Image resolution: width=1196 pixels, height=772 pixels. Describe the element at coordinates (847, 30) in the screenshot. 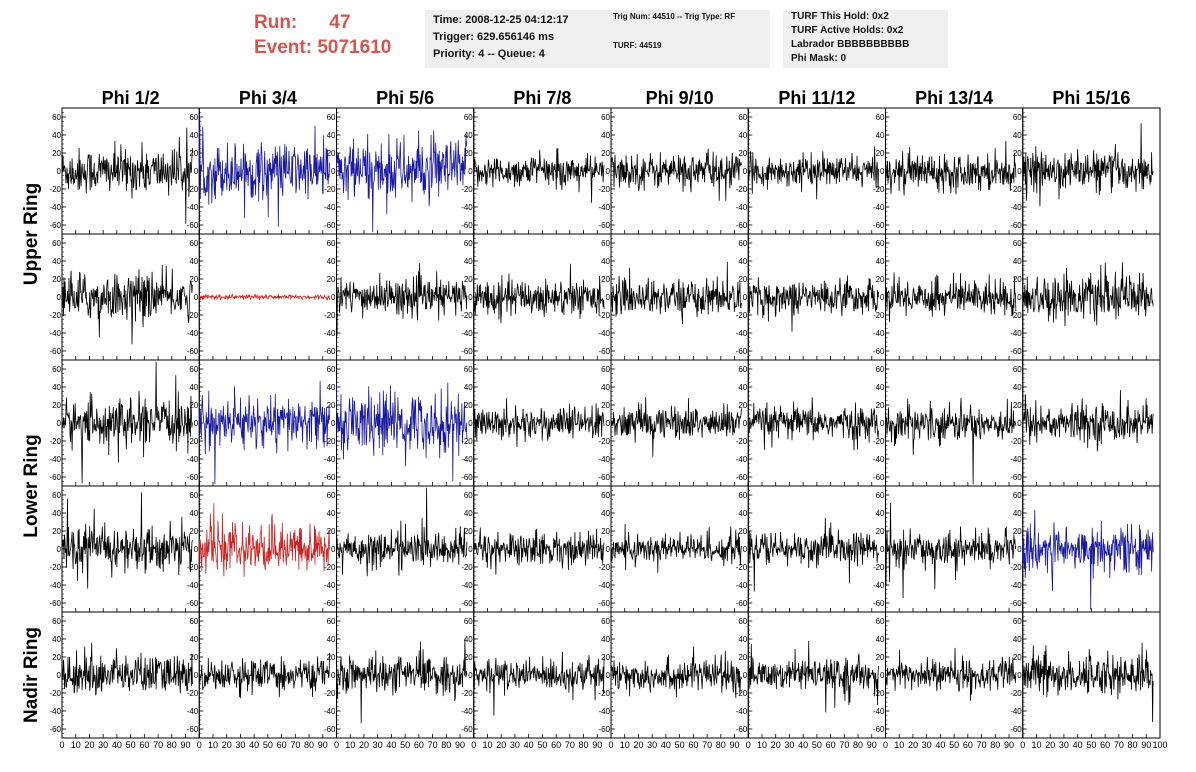

I see `turf-active-line: TURF Active Holds: 0x2` at that location.